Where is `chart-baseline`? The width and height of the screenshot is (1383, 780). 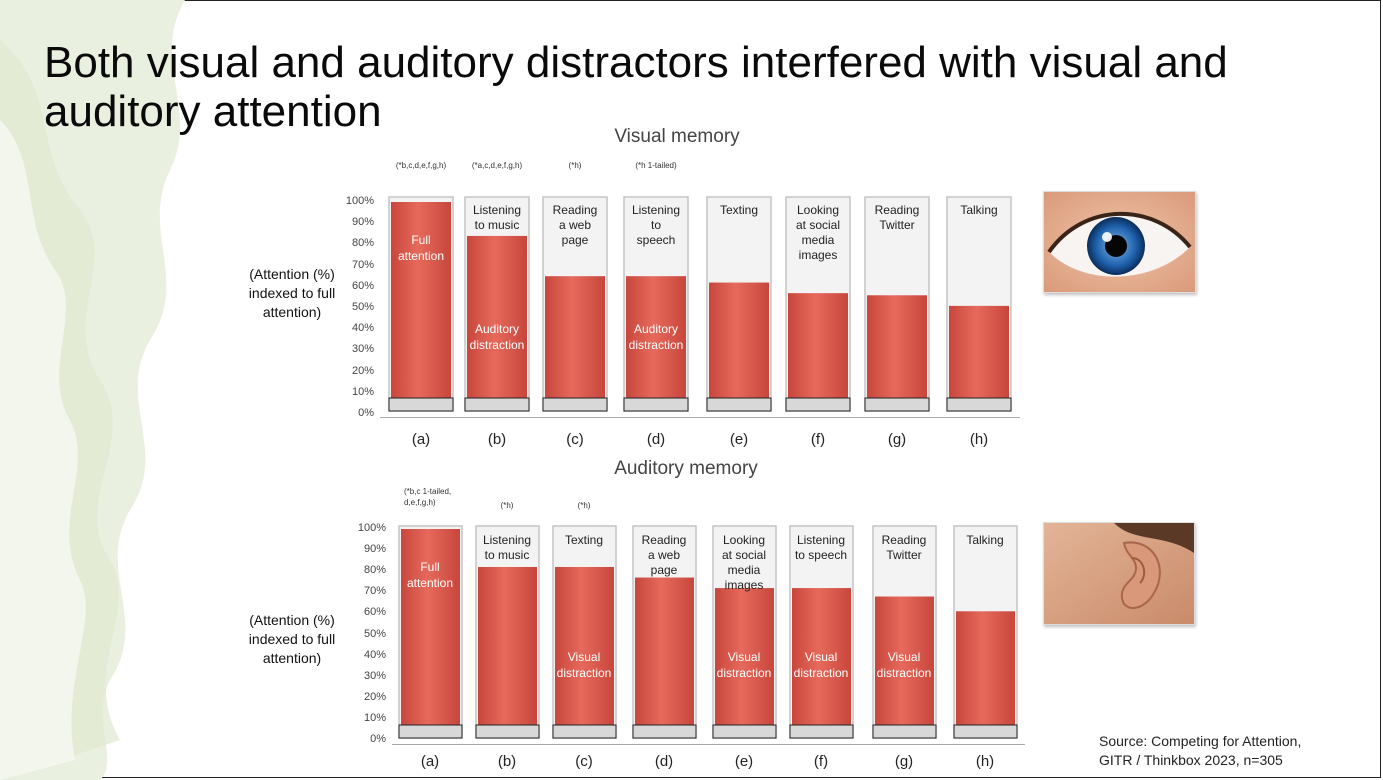 chart-baseline is located at coordinates (708, 744).